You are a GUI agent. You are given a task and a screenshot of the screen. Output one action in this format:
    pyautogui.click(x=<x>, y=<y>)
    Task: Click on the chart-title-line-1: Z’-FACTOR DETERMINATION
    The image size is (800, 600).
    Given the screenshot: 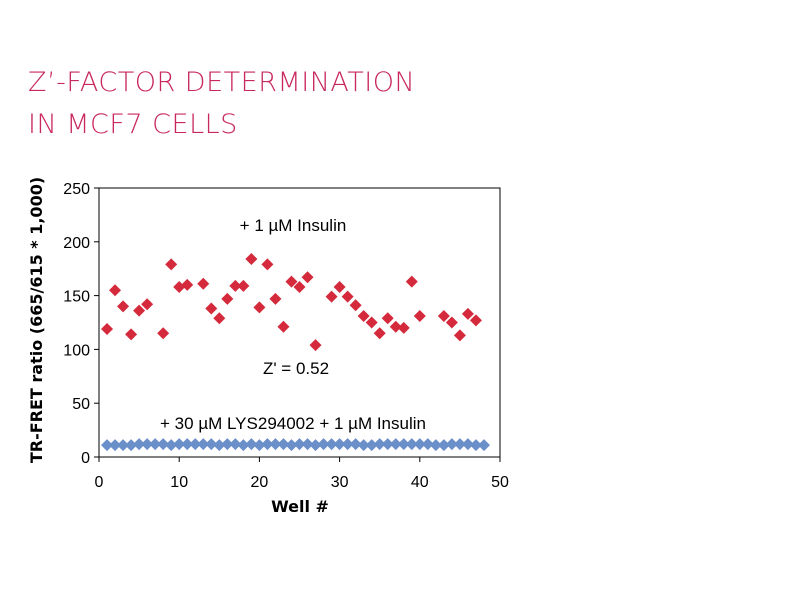 What is the action you would take?
    pyautogui.click(x=222, y=82)
    